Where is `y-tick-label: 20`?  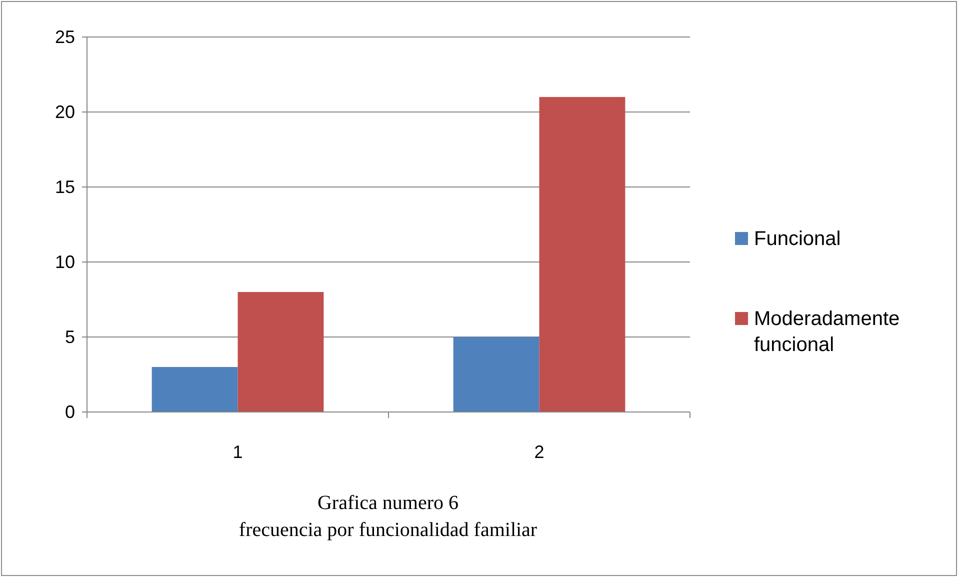
y-tick-label: 20 is located at coordinates (64, 112).